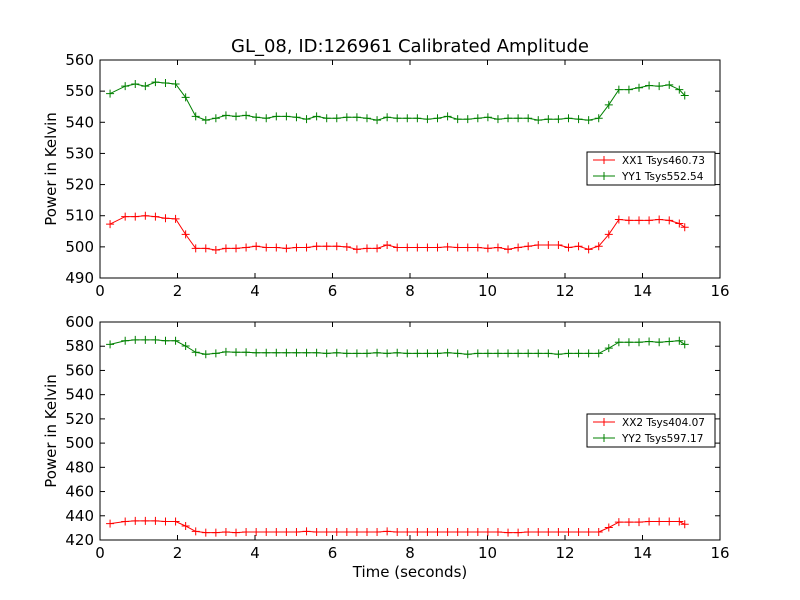 The height and width of the screenshot is (600, 800). What do you see at coordinates (79, 247) in the screenshot?
I see `y-tick-label: 500` at bounding box center [79, 247].